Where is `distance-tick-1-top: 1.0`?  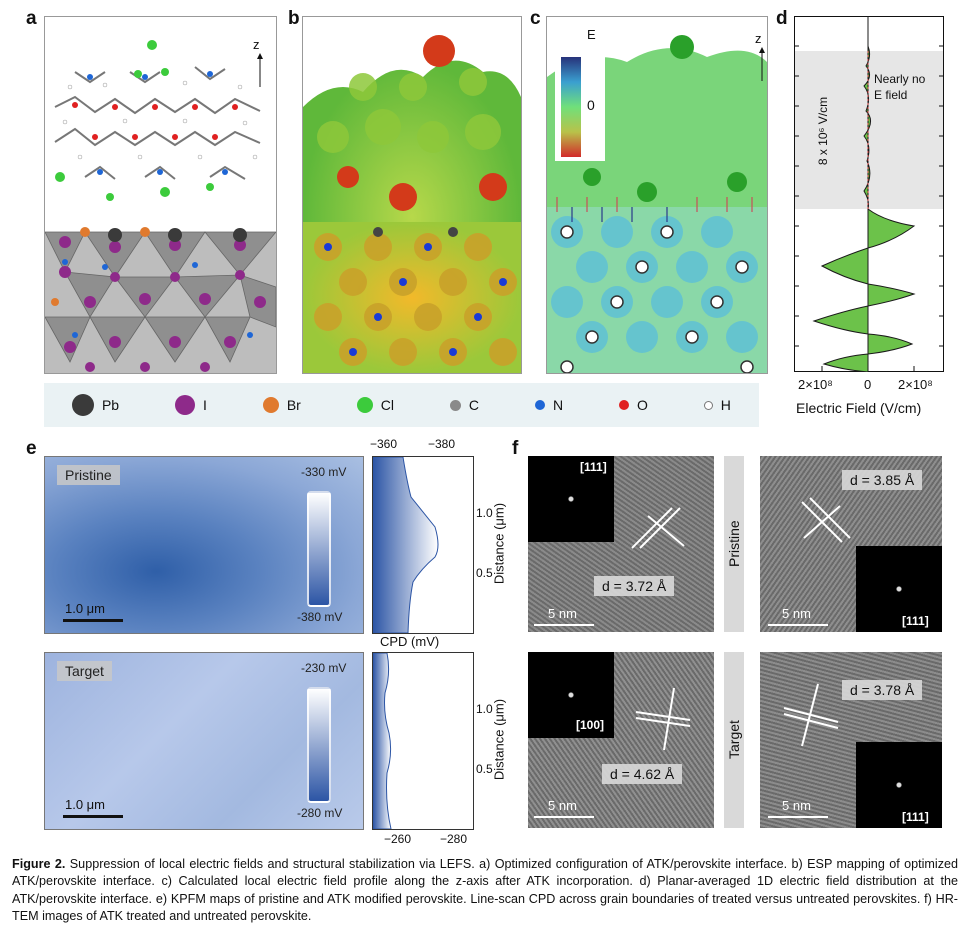 distance-tick-1-top: 1.0 is located at coordinates (484, 513).